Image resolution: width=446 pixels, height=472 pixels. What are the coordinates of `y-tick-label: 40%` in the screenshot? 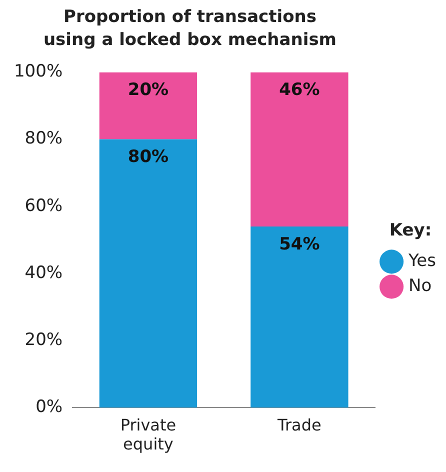 It's located at (43, 272).